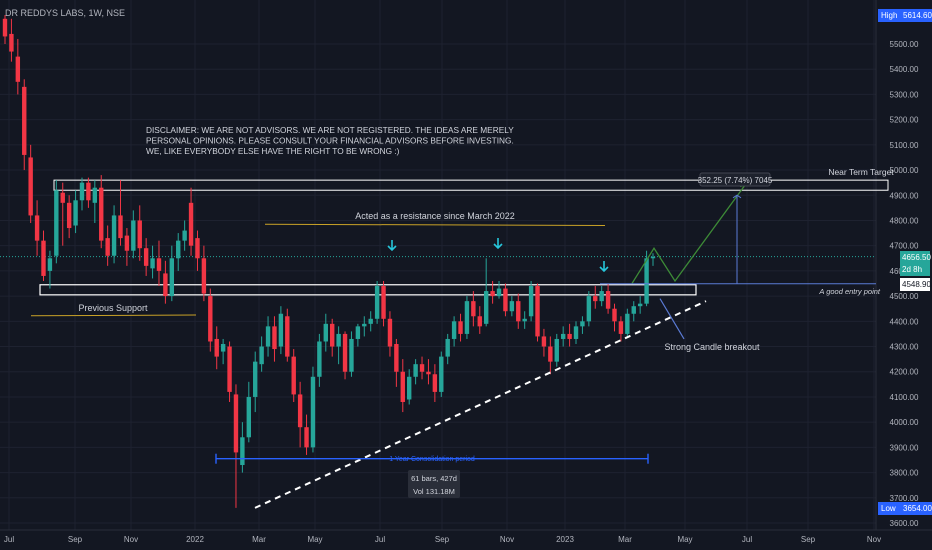 This screenshot has width=932, height=550. What do you see at coordinates (904, 69) in the screenshot?
I see `y-tick-label: 5400.00` at bounding box center [904, 69].